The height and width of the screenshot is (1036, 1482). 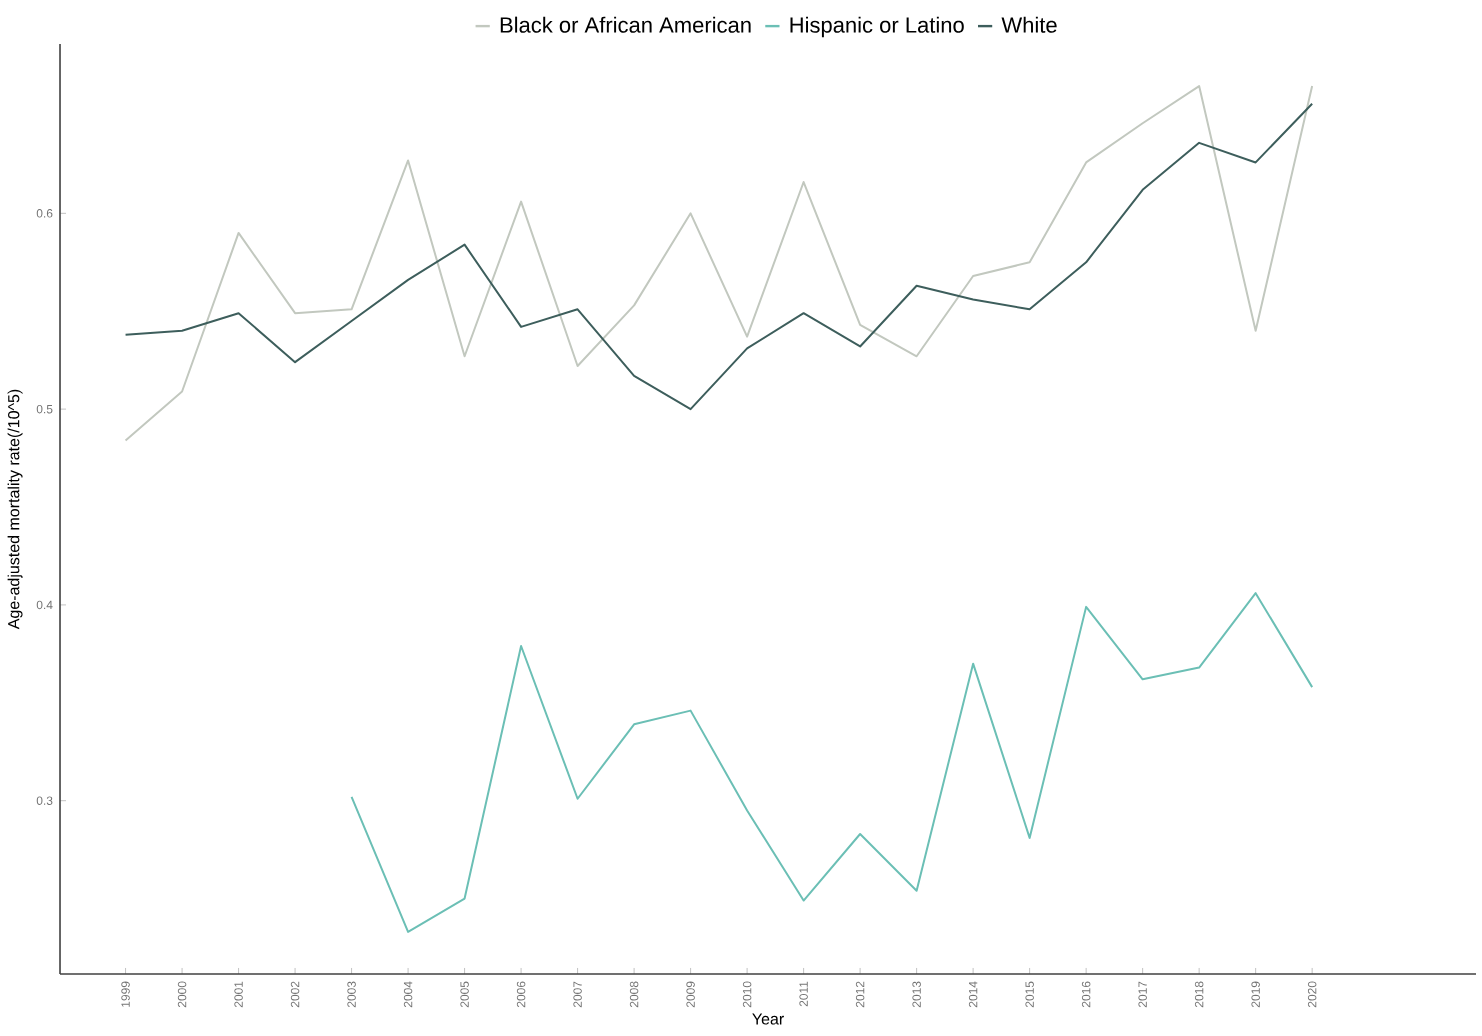 What do you see at coordinates (768, 1019) in the screenshot?
I see `x-axis-title: Year` at bounding box center [768, 1019].